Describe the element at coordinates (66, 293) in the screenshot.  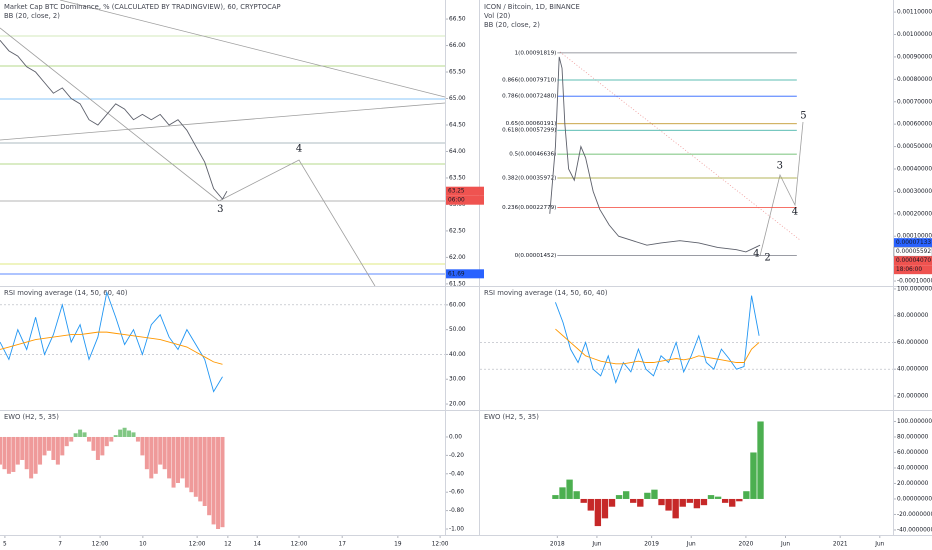
I see `pane-title: RSI moving average (14, 50, 60, 40)` at that location.